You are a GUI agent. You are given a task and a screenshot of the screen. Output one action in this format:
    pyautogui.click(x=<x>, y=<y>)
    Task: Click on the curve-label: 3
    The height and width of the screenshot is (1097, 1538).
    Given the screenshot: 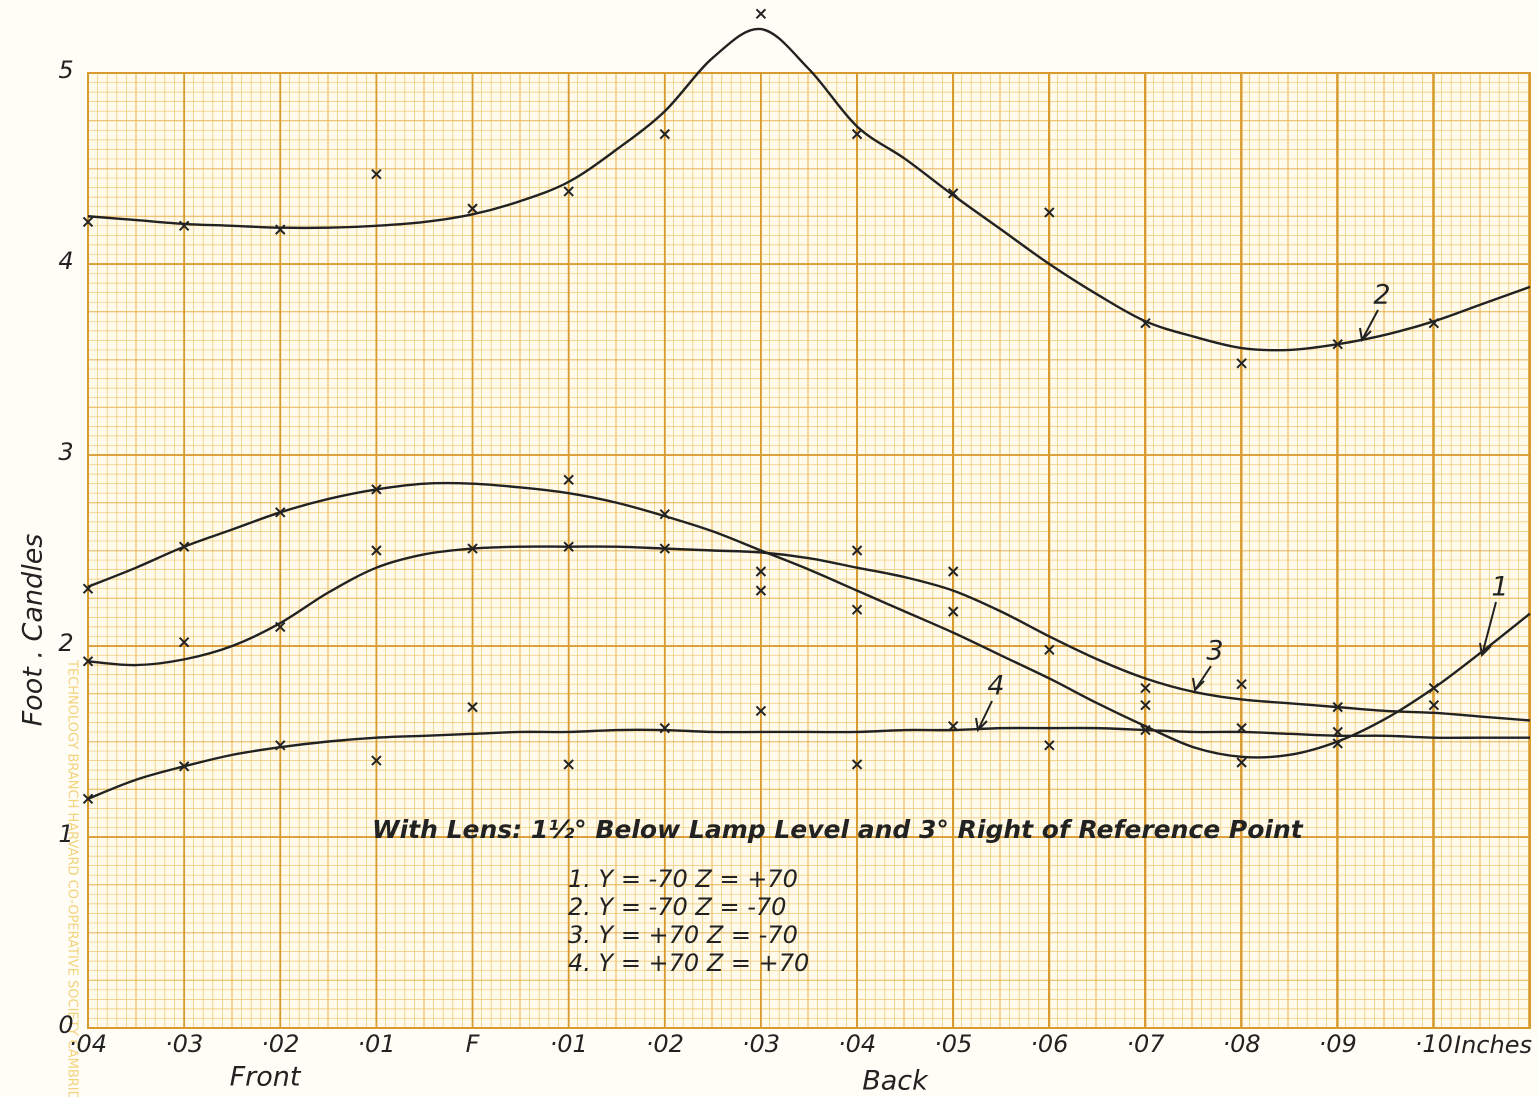 What is the action you would take?
    pyautogui.click(x=1214, y=651)
    